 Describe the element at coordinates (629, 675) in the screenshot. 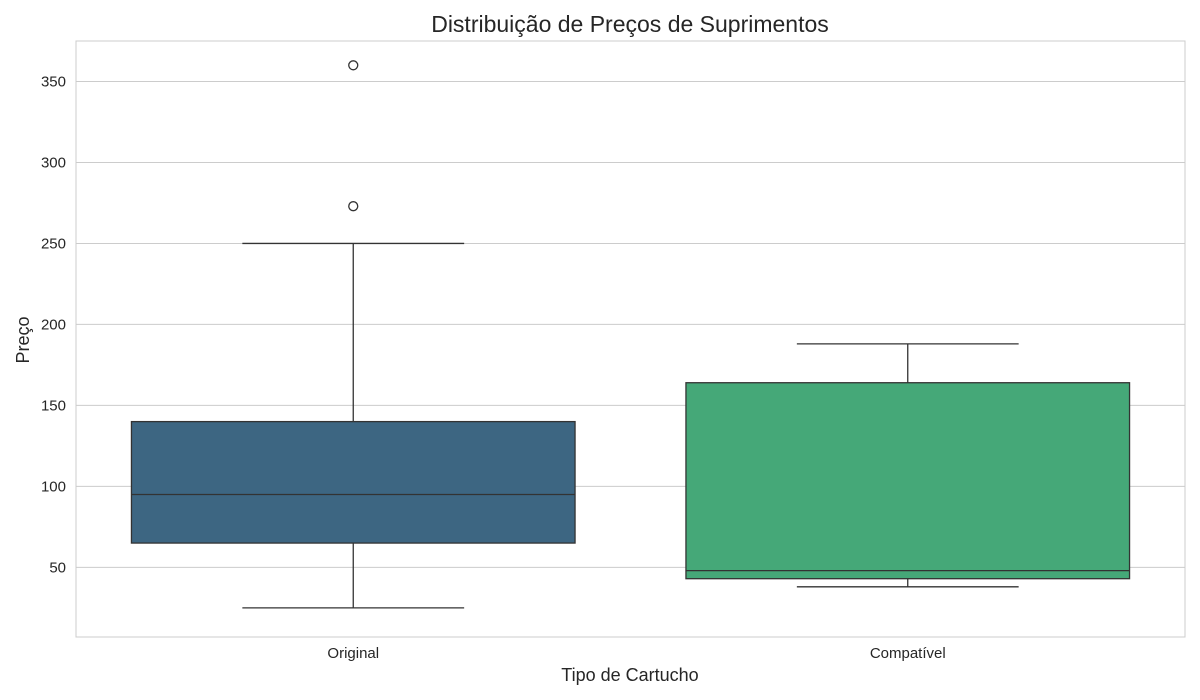

I see `x-axis-label: Tipo de Cartucho` at that location.